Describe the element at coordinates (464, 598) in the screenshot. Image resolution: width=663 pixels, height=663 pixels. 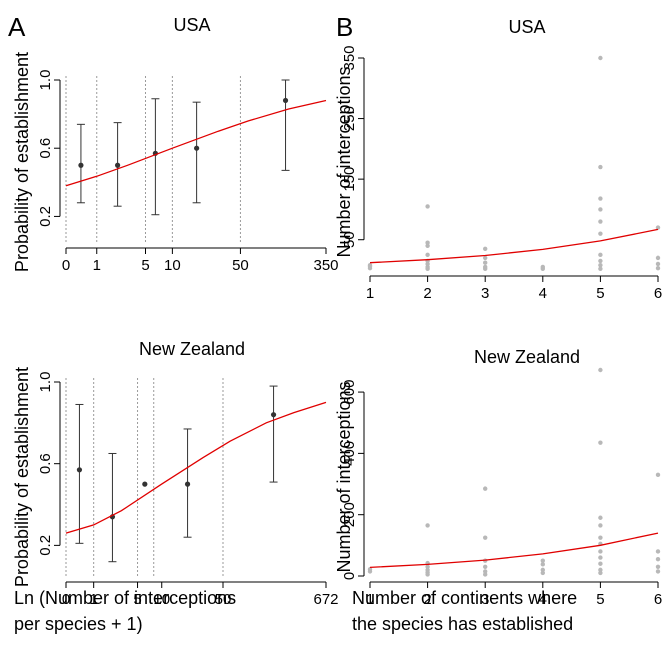
I see `x-axis-label-b-line1: Number of continents where` at that location.